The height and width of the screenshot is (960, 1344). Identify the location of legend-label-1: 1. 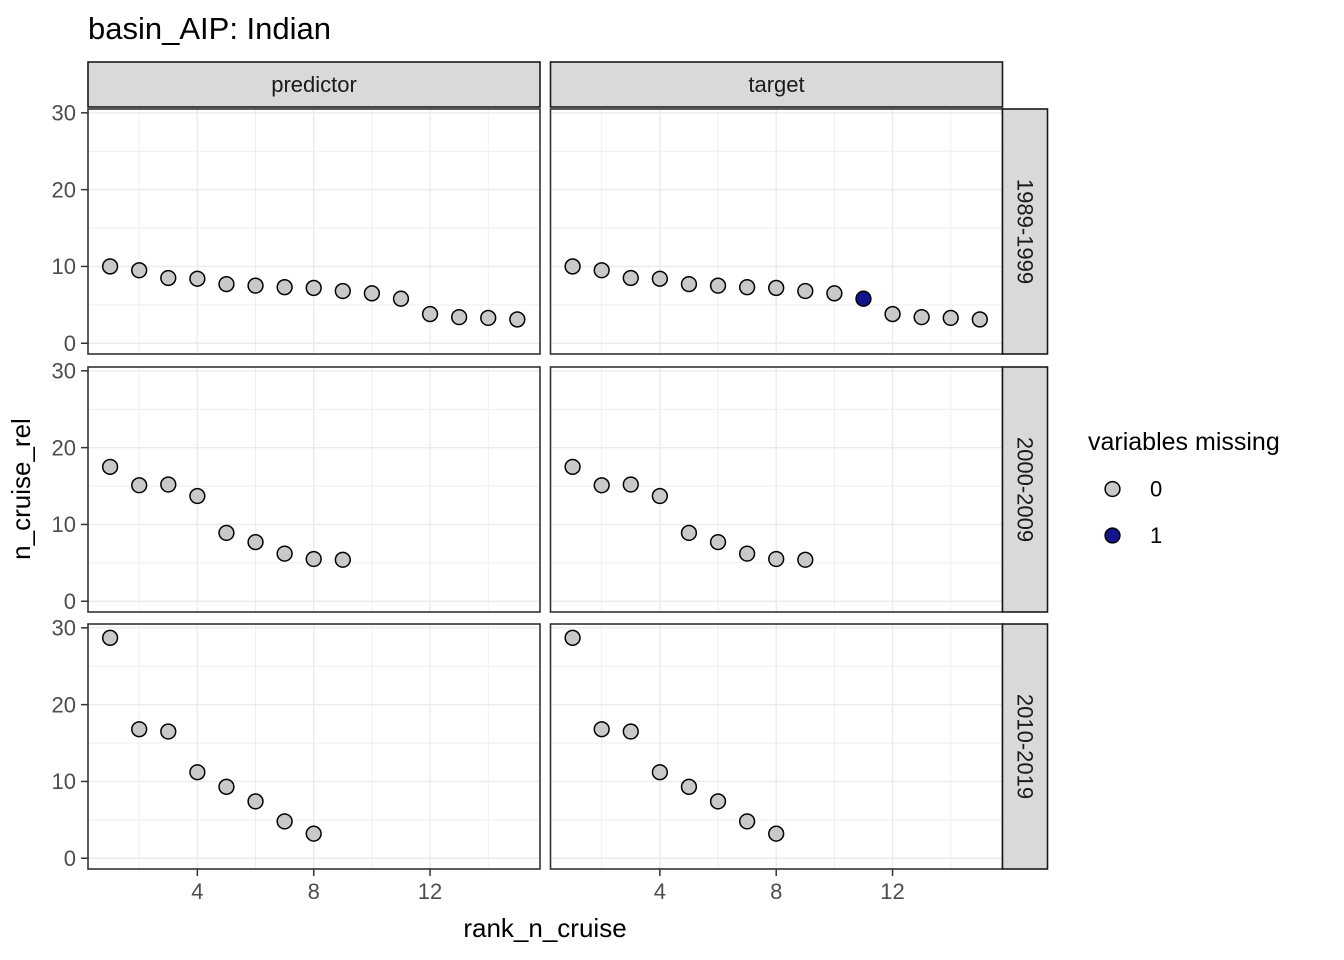
(1156, 535).